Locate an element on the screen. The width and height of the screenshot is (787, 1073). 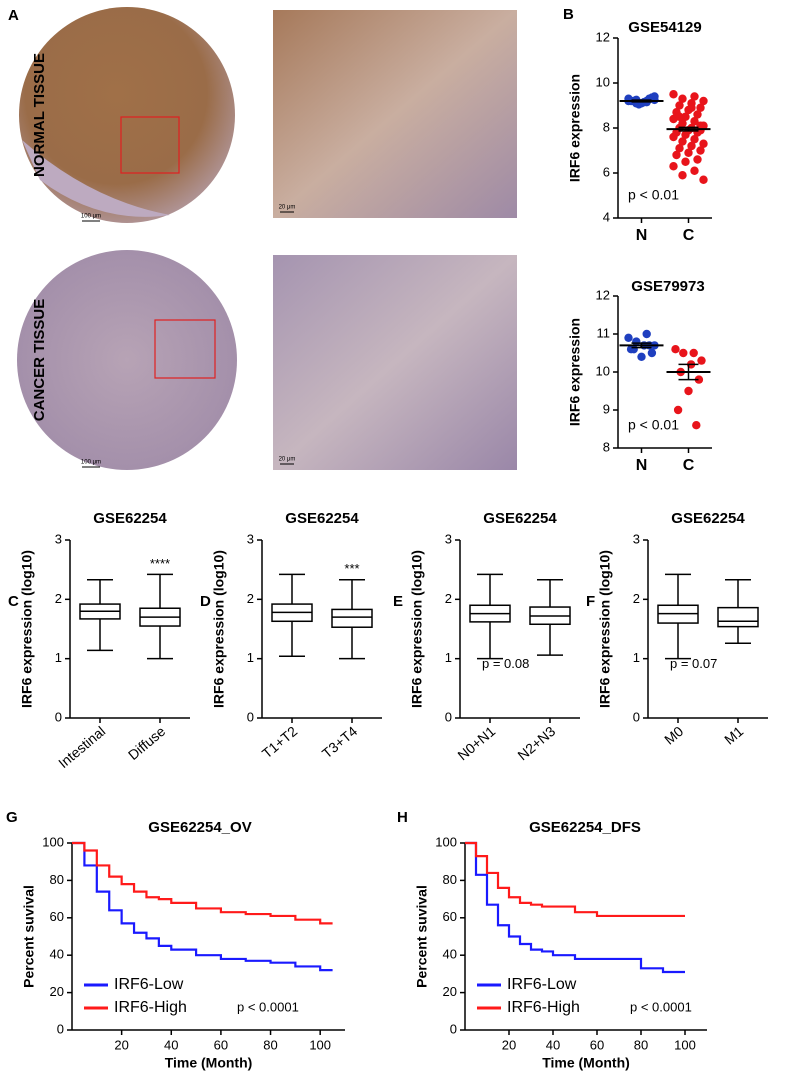
x-tick-label: 100 is located at coordinates (320, 1044).